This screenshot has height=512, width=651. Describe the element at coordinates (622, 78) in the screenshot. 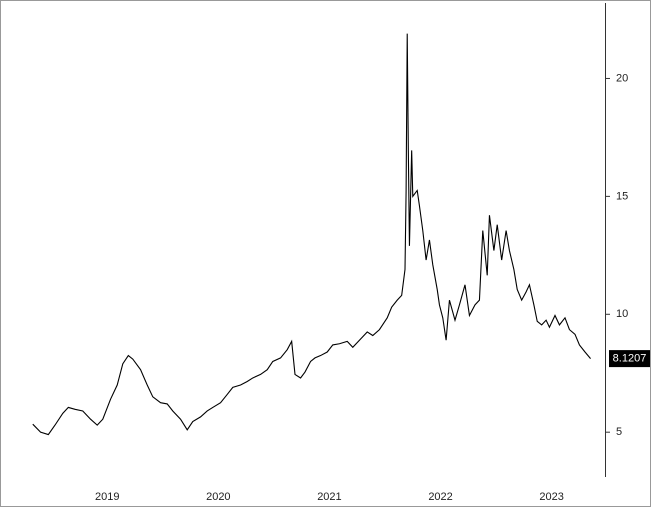

I see `y-tick-label: 20` at that location.